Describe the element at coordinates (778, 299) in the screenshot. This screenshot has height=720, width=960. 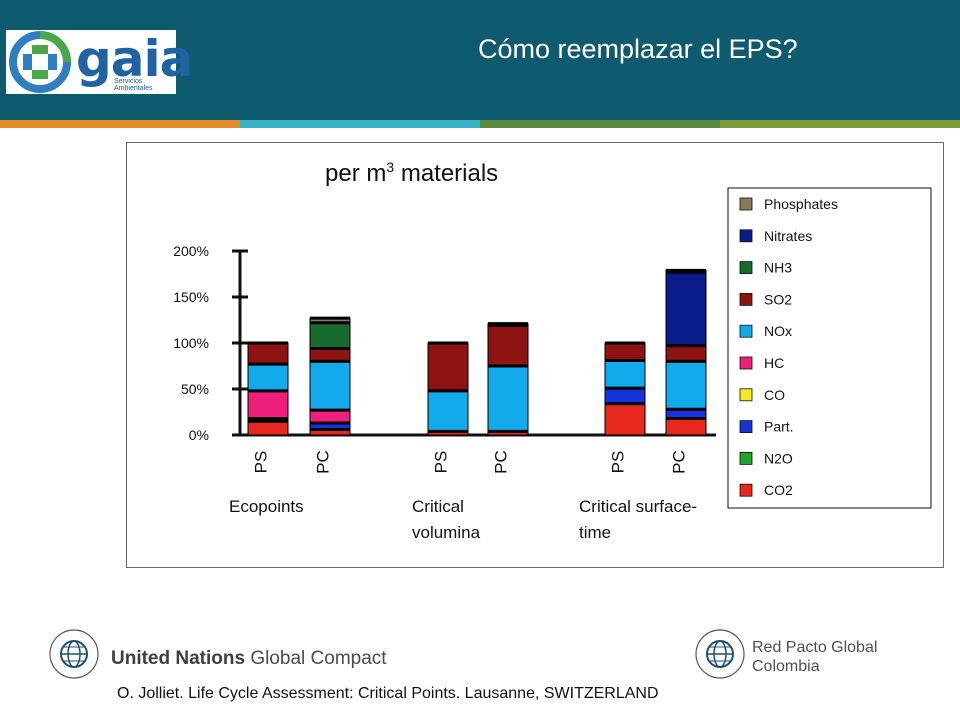
I see `legend-label: SO2` at that location.